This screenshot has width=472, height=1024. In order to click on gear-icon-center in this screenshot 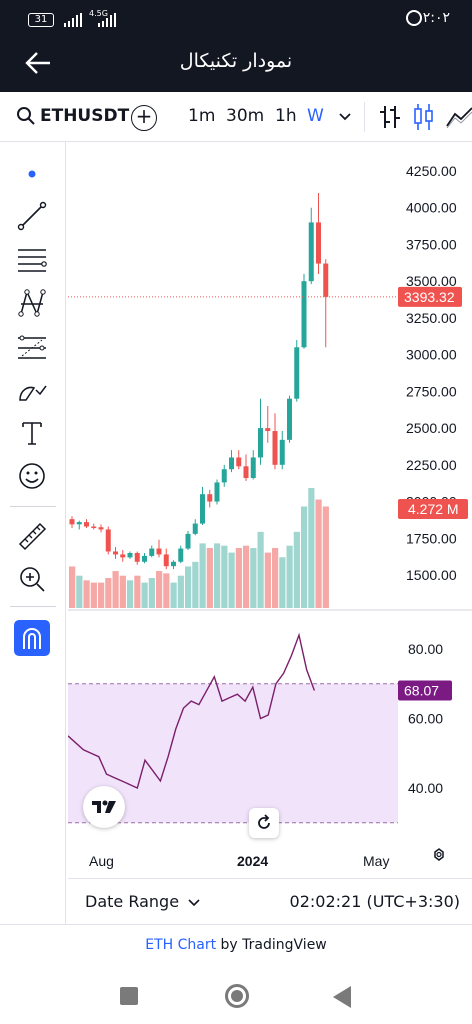, I will do `click(439, 854)`.